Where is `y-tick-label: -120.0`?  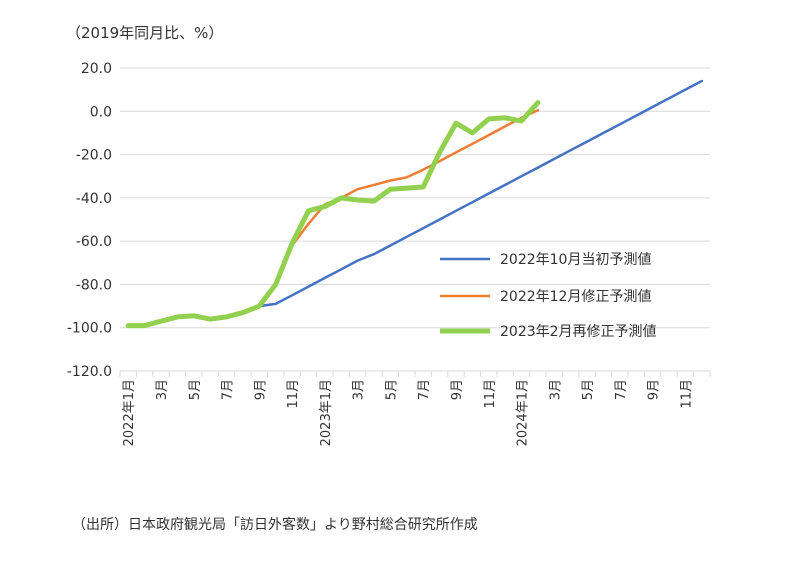
y-tick-label: -120.0 is located at coordinates (89, 372).